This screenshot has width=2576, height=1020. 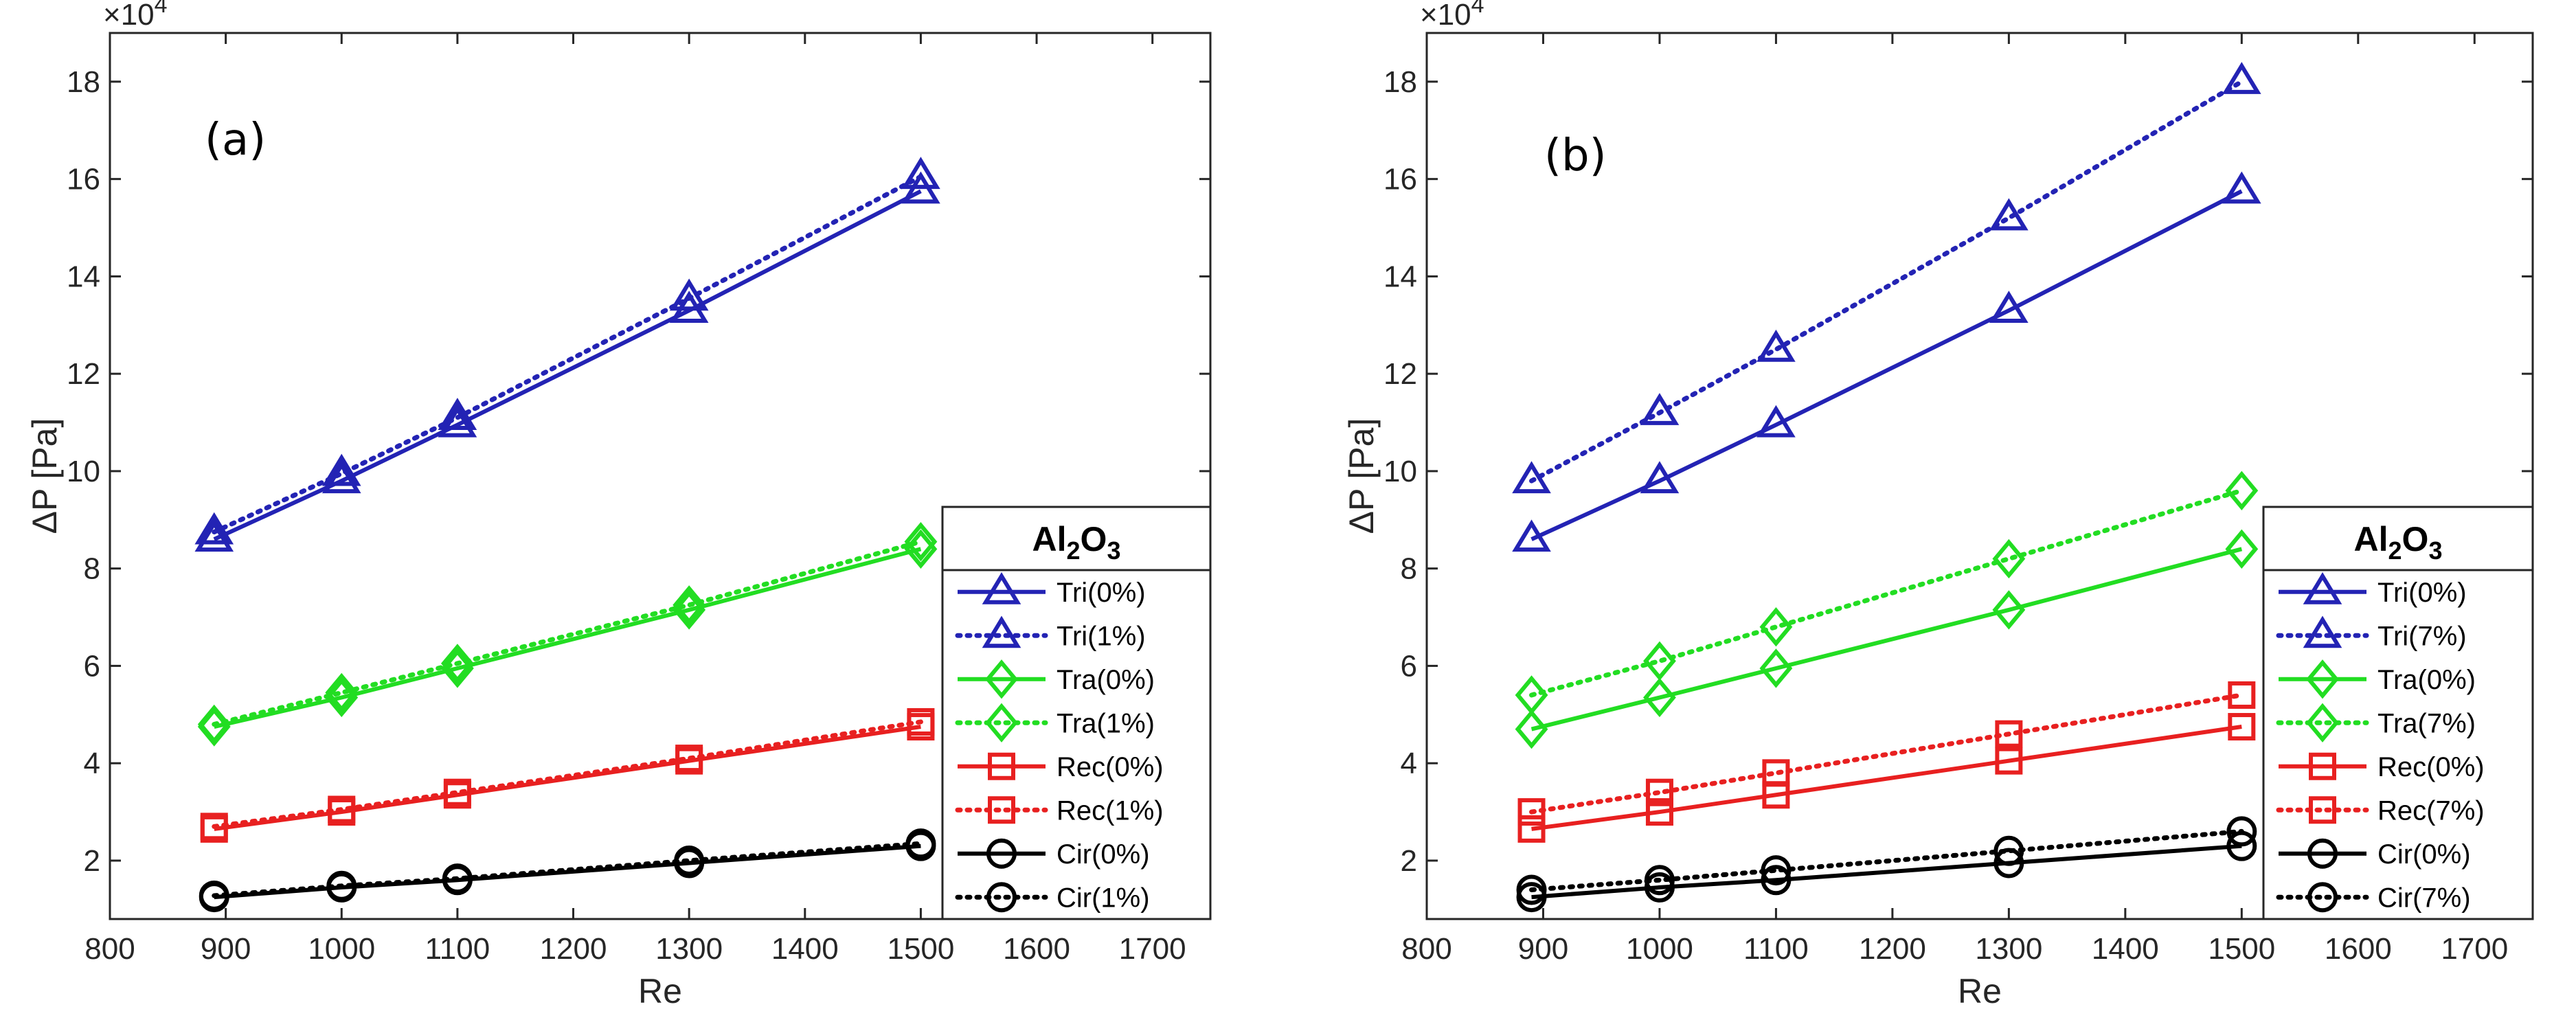 What do you see at coordinates (805, 949) in the screenshot?
I see `x-tick-label: 1400` at bounding box center [805, 949].